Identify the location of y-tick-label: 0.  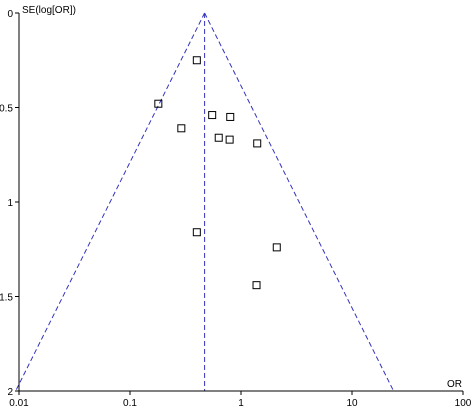
(10, 14).